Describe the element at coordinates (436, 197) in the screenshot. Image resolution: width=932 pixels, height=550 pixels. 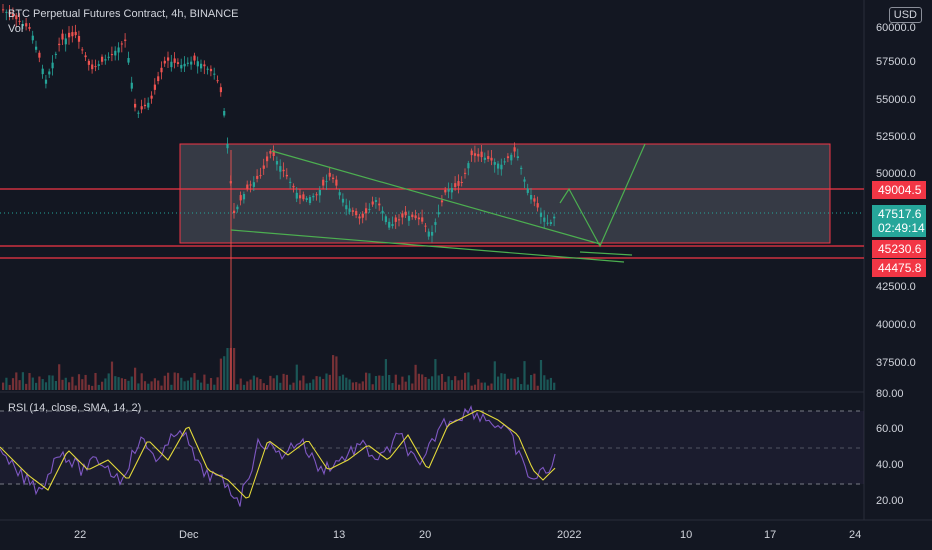
I see `upper-trendline` at that location.